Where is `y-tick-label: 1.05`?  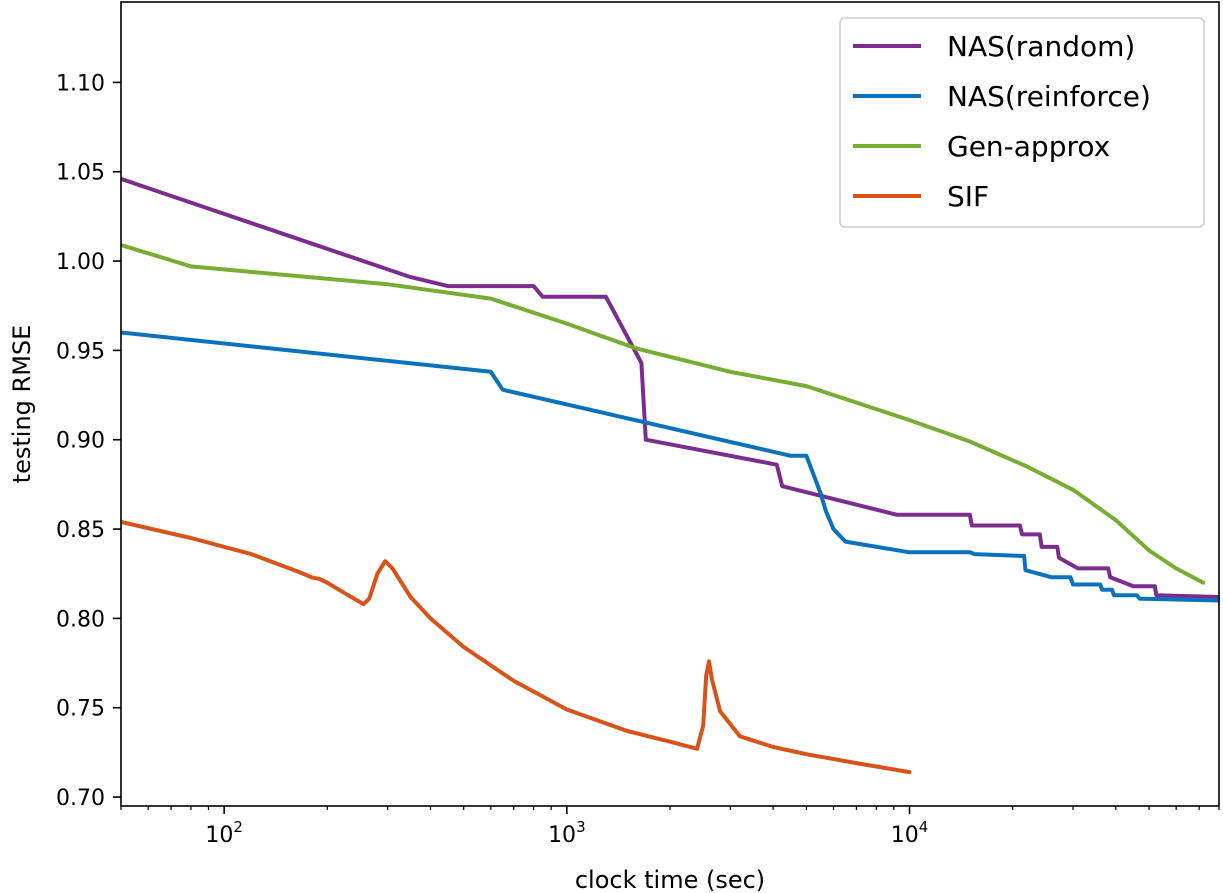
y-tick-label: 1.05 is located at coordinates (80, 173).